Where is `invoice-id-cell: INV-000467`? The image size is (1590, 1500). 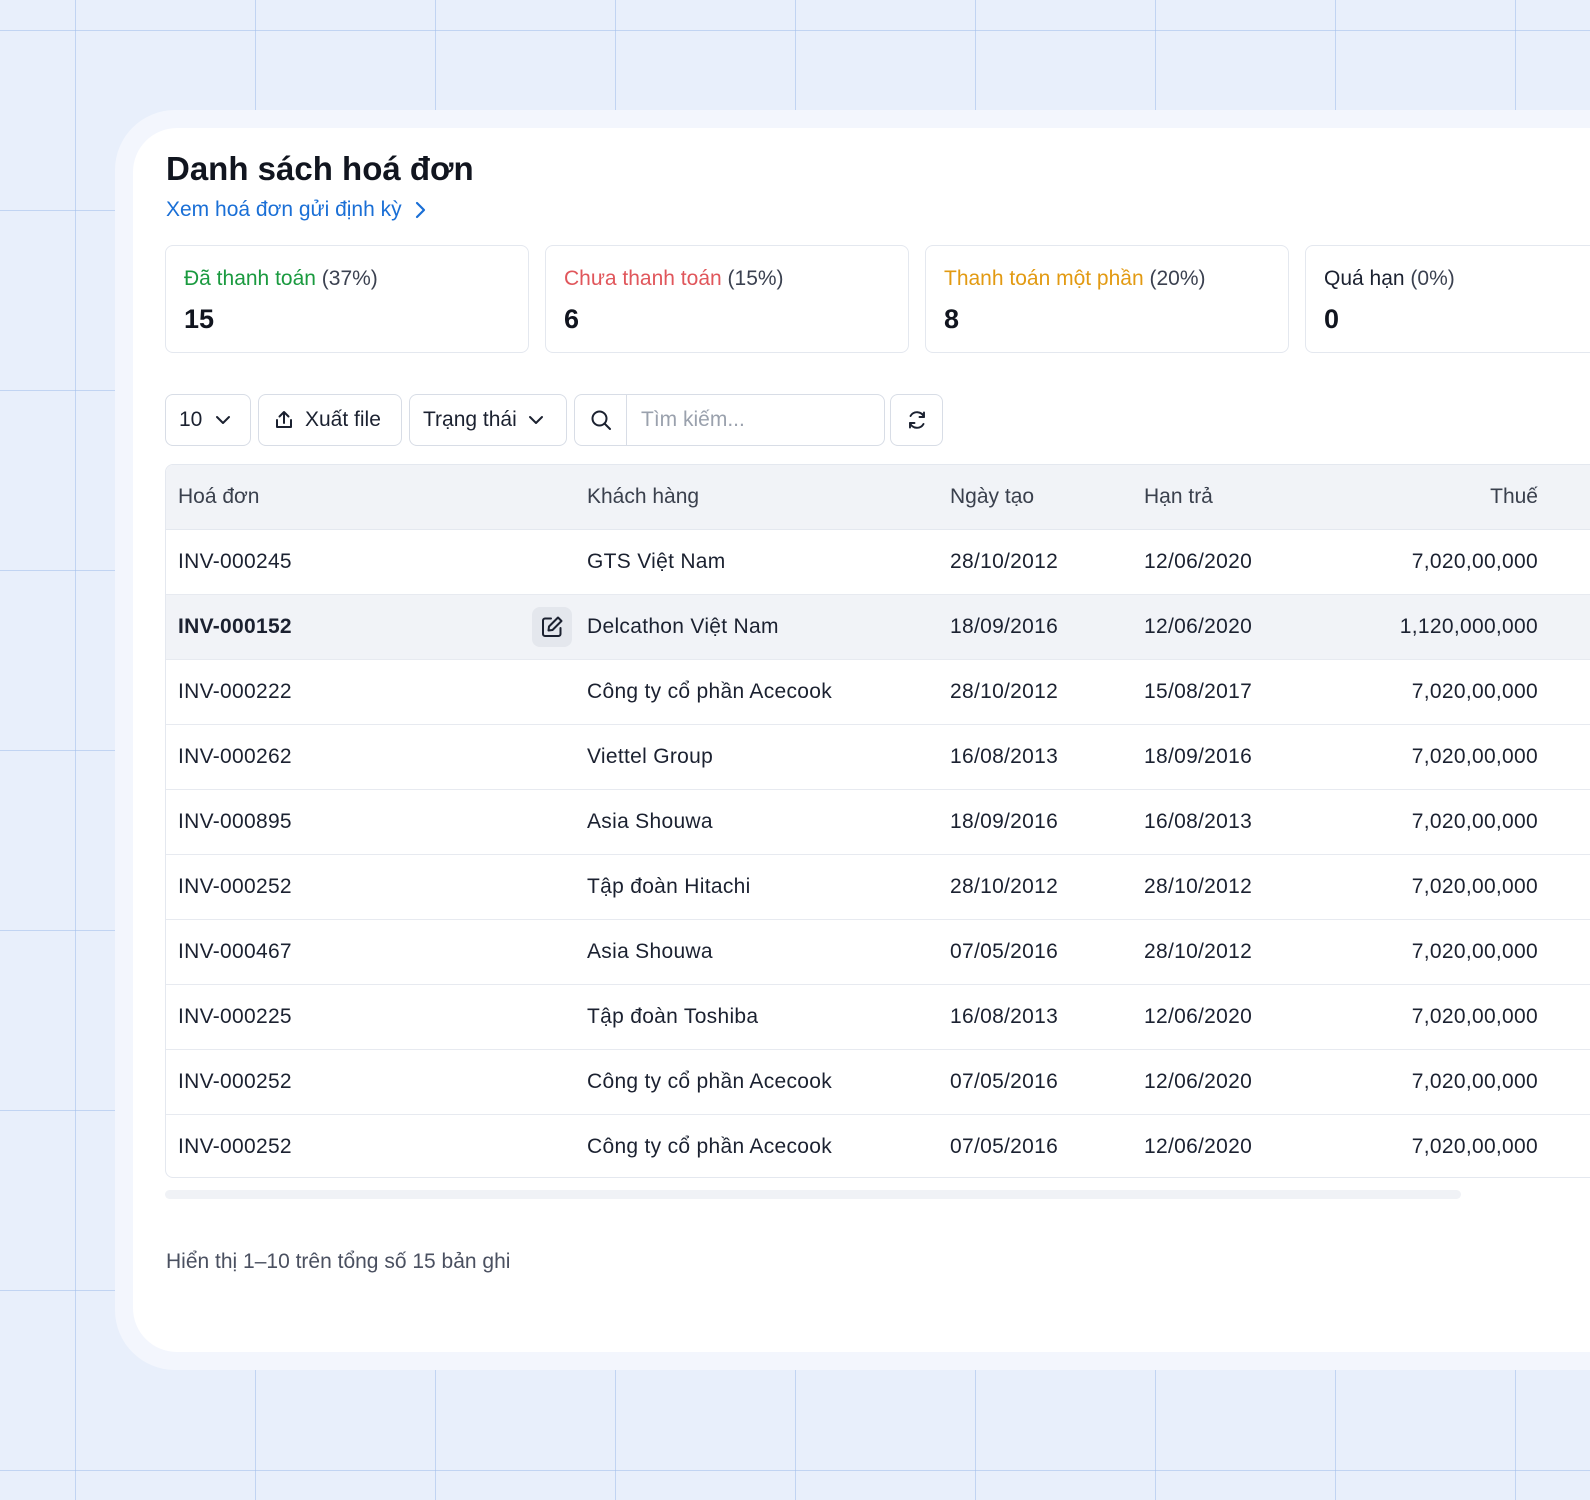
invoice-id-cell: INV-000467 is located at coordinates (376, 952).